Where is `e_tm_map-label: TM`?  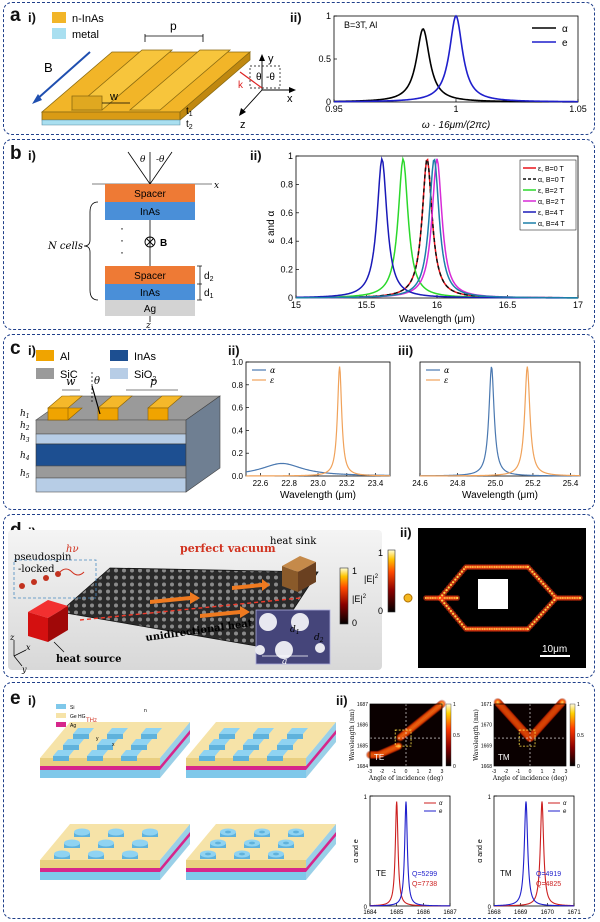 e_tm_map-label: TM is located at coordinates (504, 757).